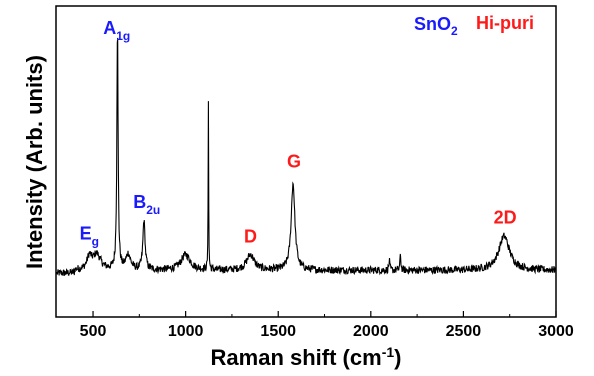 This screenshot has height=376, width=594. Describe the element at coordinates (327, 325) in the screenshot. I see `x-axis-ticks: 500 1000 1500 2000 2500 3000` at that location.